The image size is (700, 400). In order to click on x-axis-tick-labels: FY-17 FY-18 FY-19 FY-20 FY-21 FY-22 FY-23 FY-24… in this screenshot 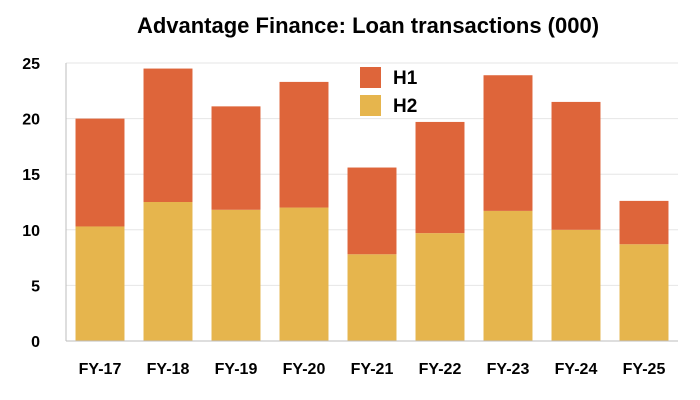, I will do `click(372, 369)`.